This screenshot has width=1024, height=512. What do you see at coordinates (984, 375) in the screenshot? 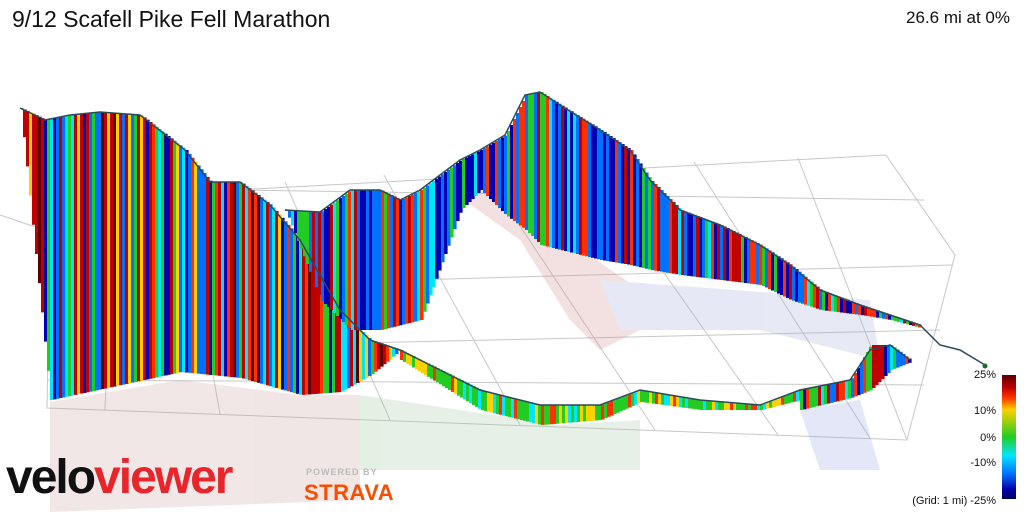
I see `legend-tick-25: 25%` at bounding box center [984, 375].